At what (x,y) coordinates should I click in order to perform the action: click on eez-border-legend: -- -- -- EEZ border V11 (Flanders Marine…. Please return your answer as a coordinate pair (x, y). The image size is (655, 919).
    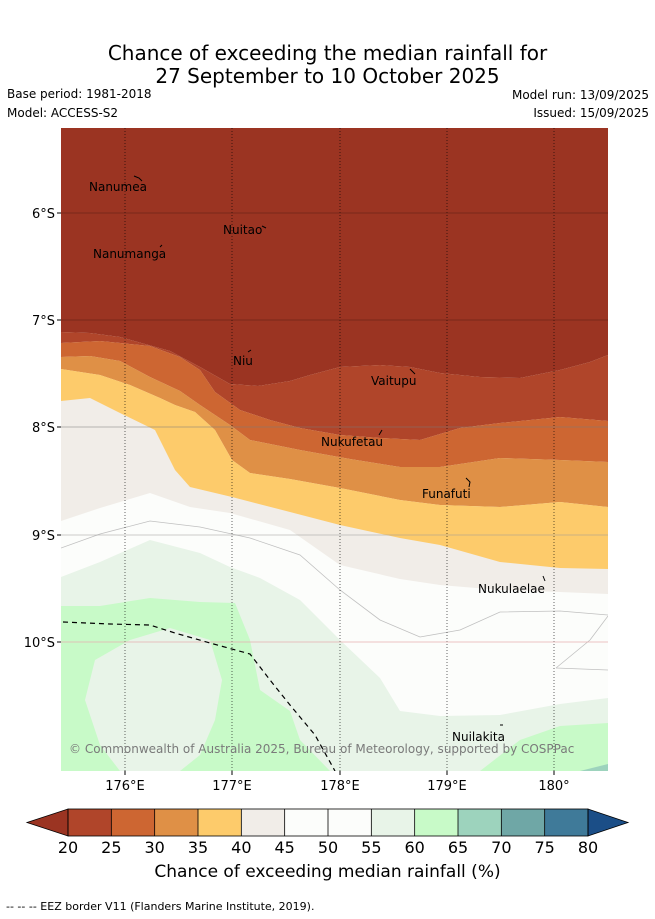
    Looking at the image, I should click on (160, 906).